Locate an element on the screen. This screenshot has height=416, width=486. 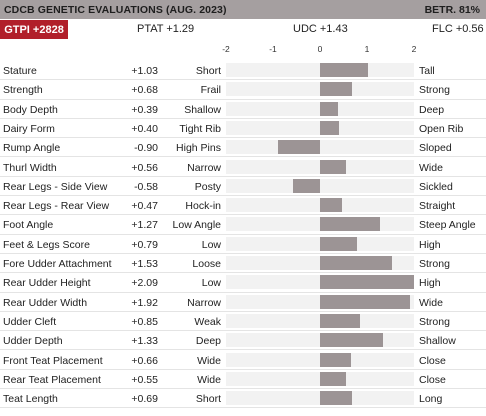
axis-tick-label: -1 is located at coordinates (273, 49).